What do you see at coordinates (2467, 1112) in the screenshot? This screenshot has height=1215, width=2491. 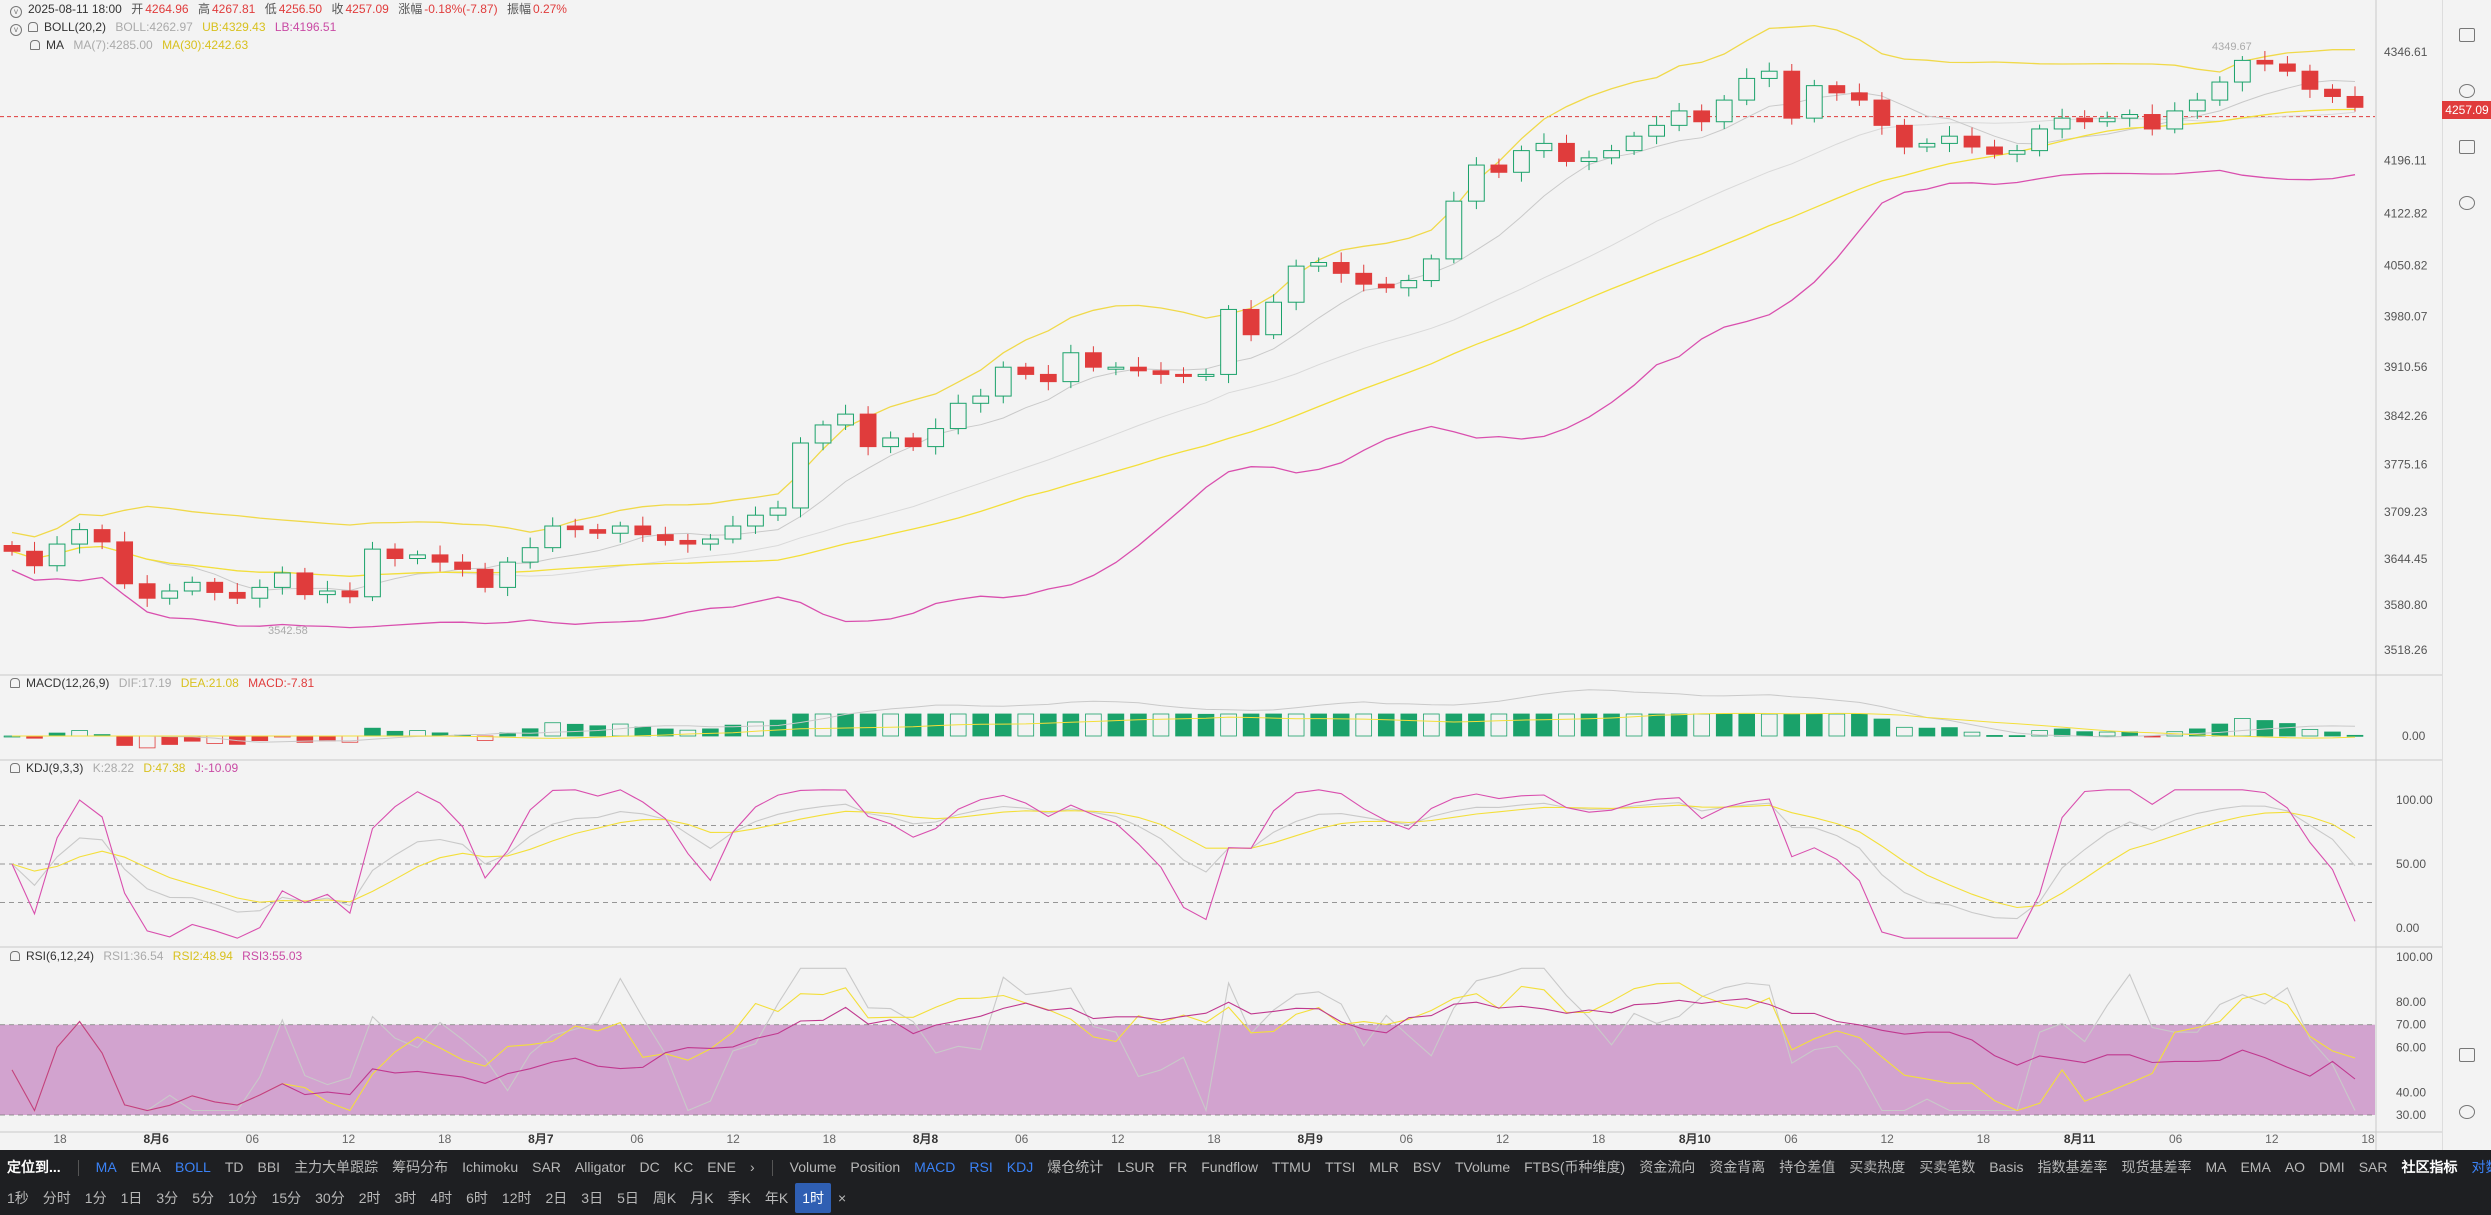 I see `headset-icon` at bounding box center [2467, 1112].